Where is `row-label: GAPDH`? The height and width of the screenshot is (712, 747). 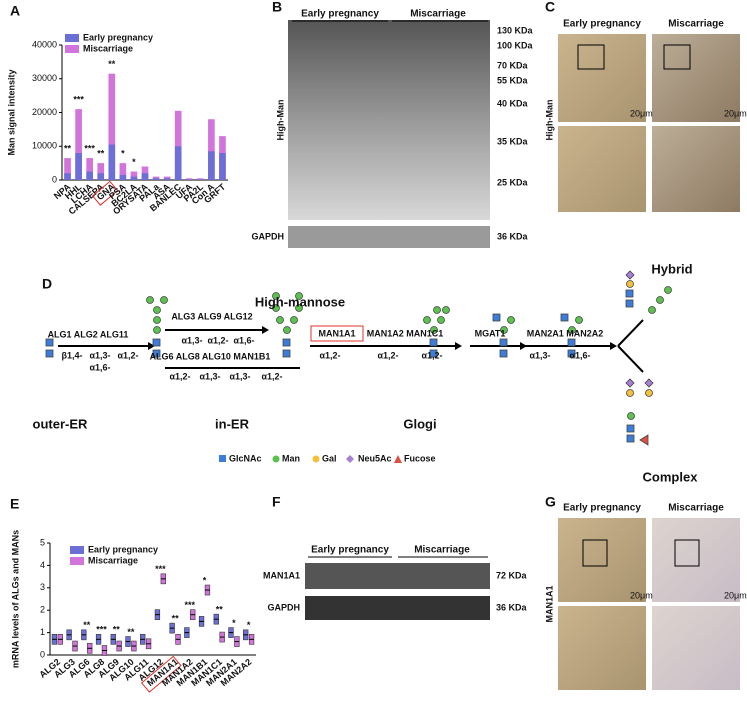
row-label: GAPDH is located at coordinates (267, 236).